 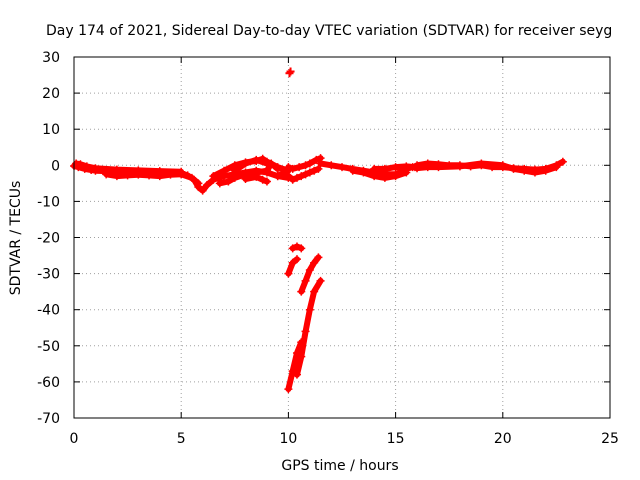 What do you see at coordinates (55, 166) in the screenshot?
I see `y-tick-label: 0` at bounding box center [55, 166].